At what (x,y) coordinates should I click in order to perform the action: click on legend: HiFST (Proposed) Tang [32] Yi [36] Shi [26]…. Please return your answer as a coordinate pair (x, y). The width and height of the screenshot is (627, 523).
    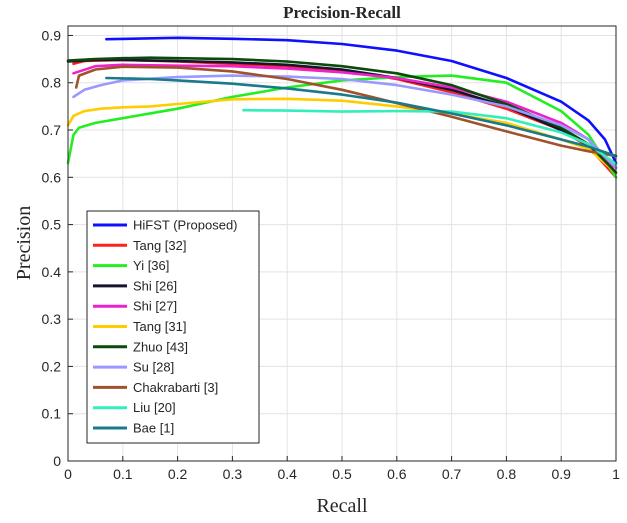
    Looking at the image, I should click on (173, 327).